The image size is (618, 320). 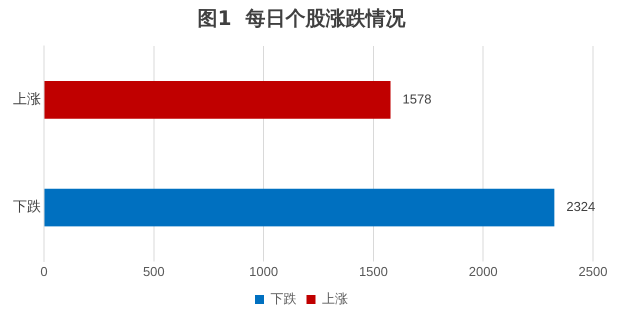 I want to click on x-tick-label: 2000, so click(x=483, y=271).